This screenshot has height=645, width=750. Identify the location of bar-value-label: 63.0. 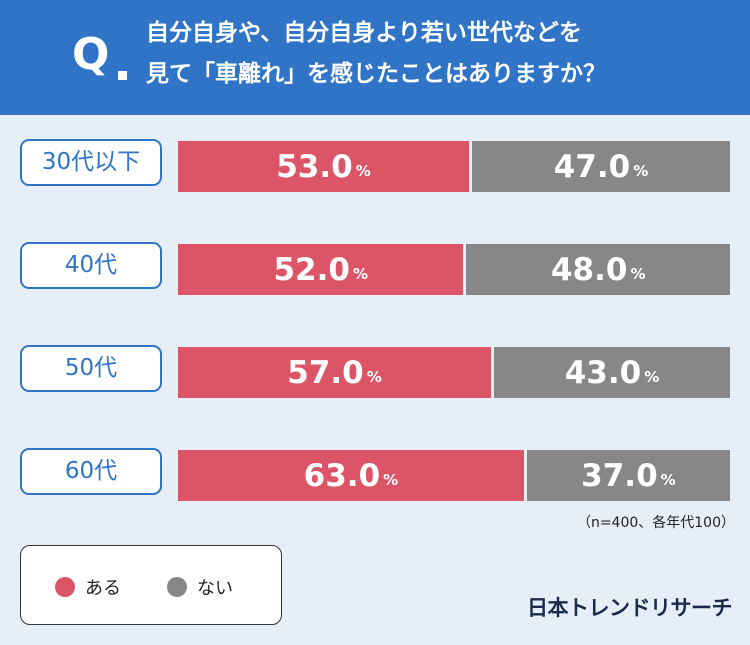
(342, 475).